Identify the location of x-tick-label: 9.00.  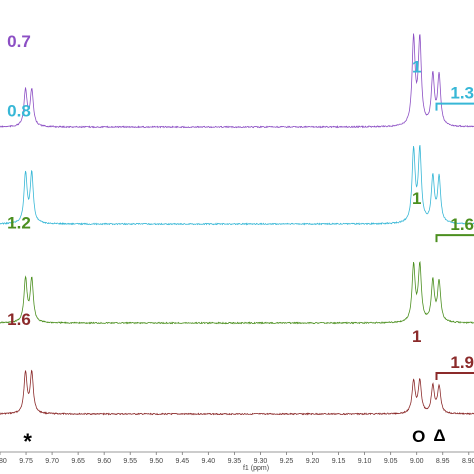
(417, 461).